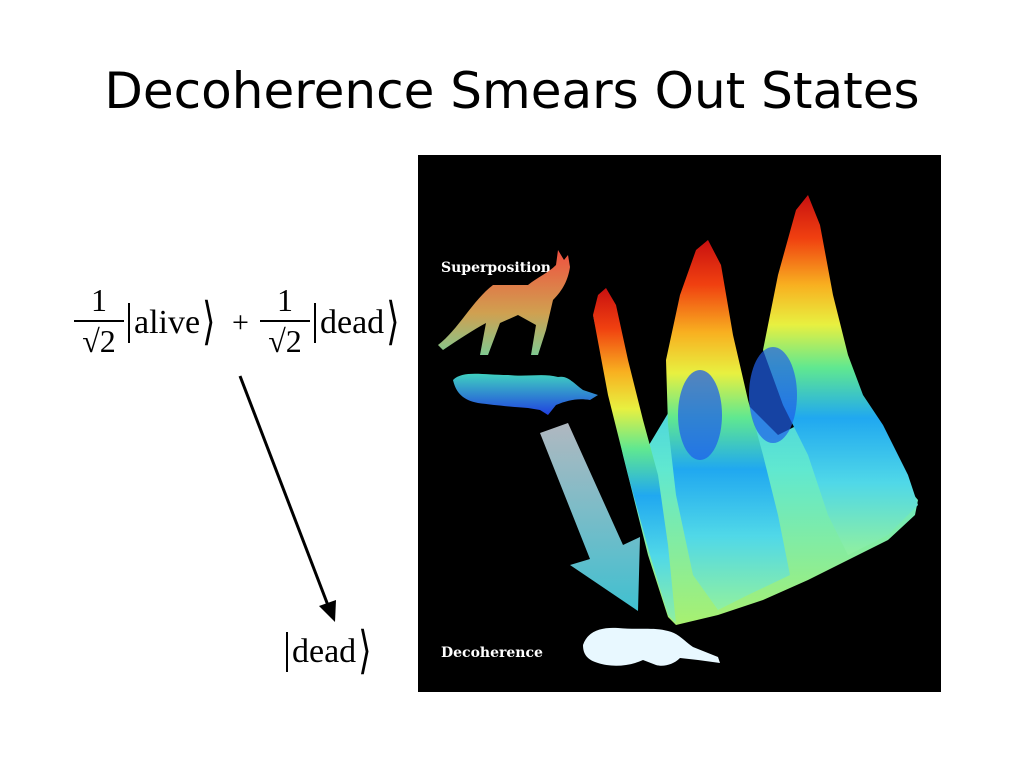 The width and height of the screenshot is (1024, 768). What do you see at coordinates (167, 322) in the screenshot?
I see `ket-alive-label: alive` at bounding box center [167, 322].